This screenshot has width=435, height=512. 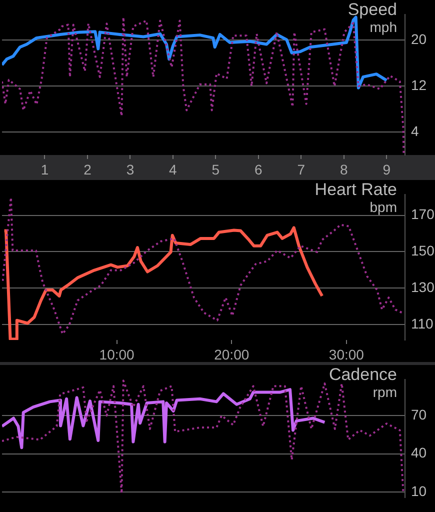 What do you see at coordinates (130, 169) in the screenshot?
I see `x-tick-label: 3` at bounding box center [130, 169].